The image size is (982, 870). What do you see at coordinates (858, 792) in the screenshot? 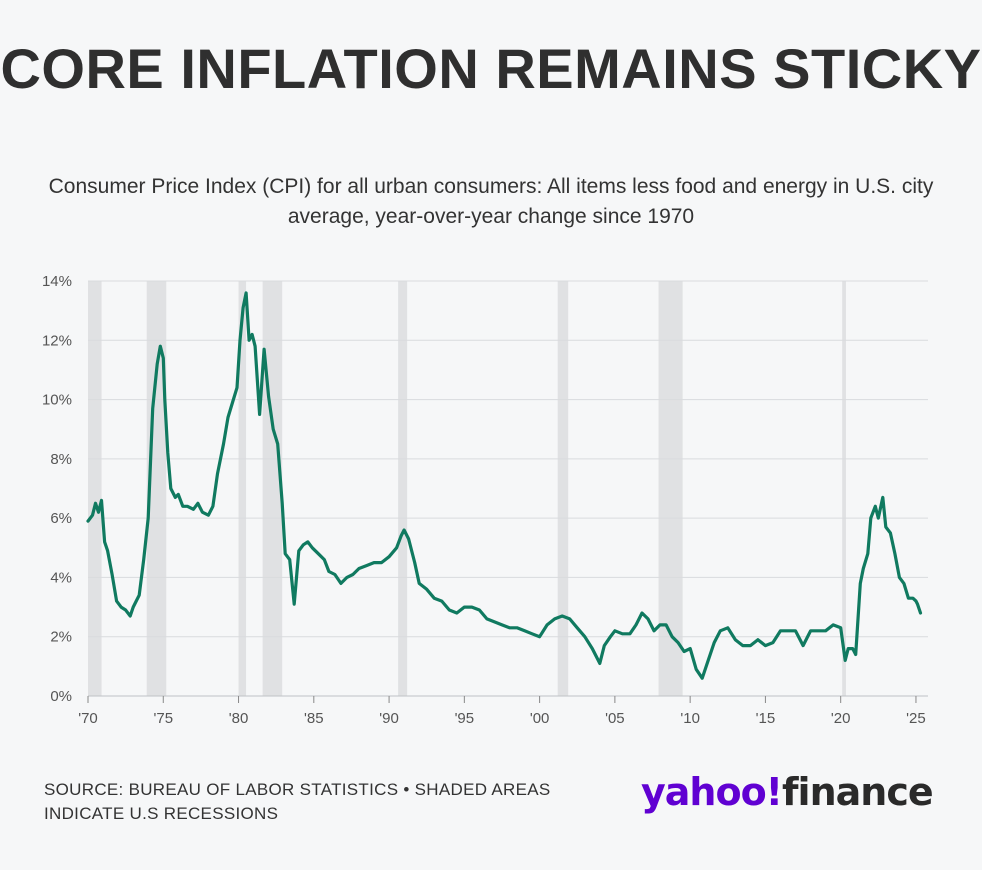
I see `logo-product: finance` at bounding box center [858, 792].